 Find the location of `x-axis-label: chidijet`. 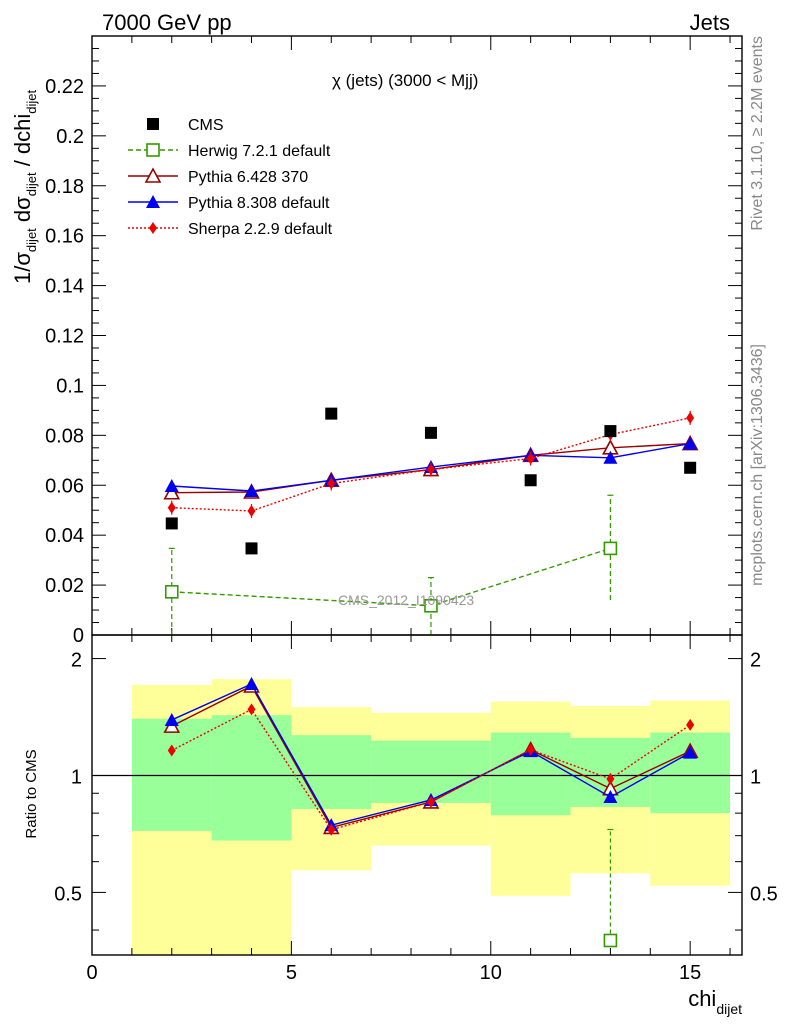

x-axis-label: chidijet is located at coordinates (715, 1001).